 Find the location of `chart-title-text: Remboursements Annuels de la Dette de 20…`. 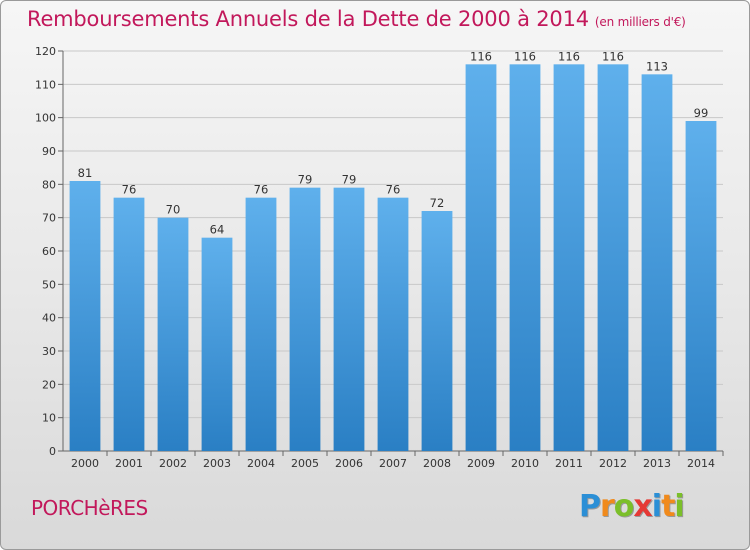

chart-title-text: Remboursements Annuels de la Dette de 20… is located at coordinates (308, 19).